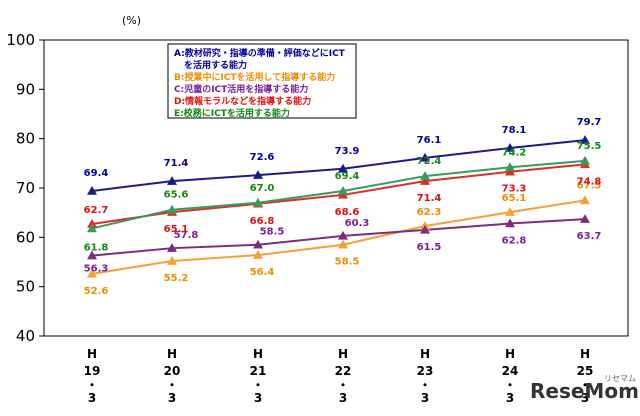 The height and width of the screenshot is (416, 640). What do you see at coordinates (215, 65) in the screenshot?
I see `legend-entry: を活用する能力` at bounding box center [215, 65].